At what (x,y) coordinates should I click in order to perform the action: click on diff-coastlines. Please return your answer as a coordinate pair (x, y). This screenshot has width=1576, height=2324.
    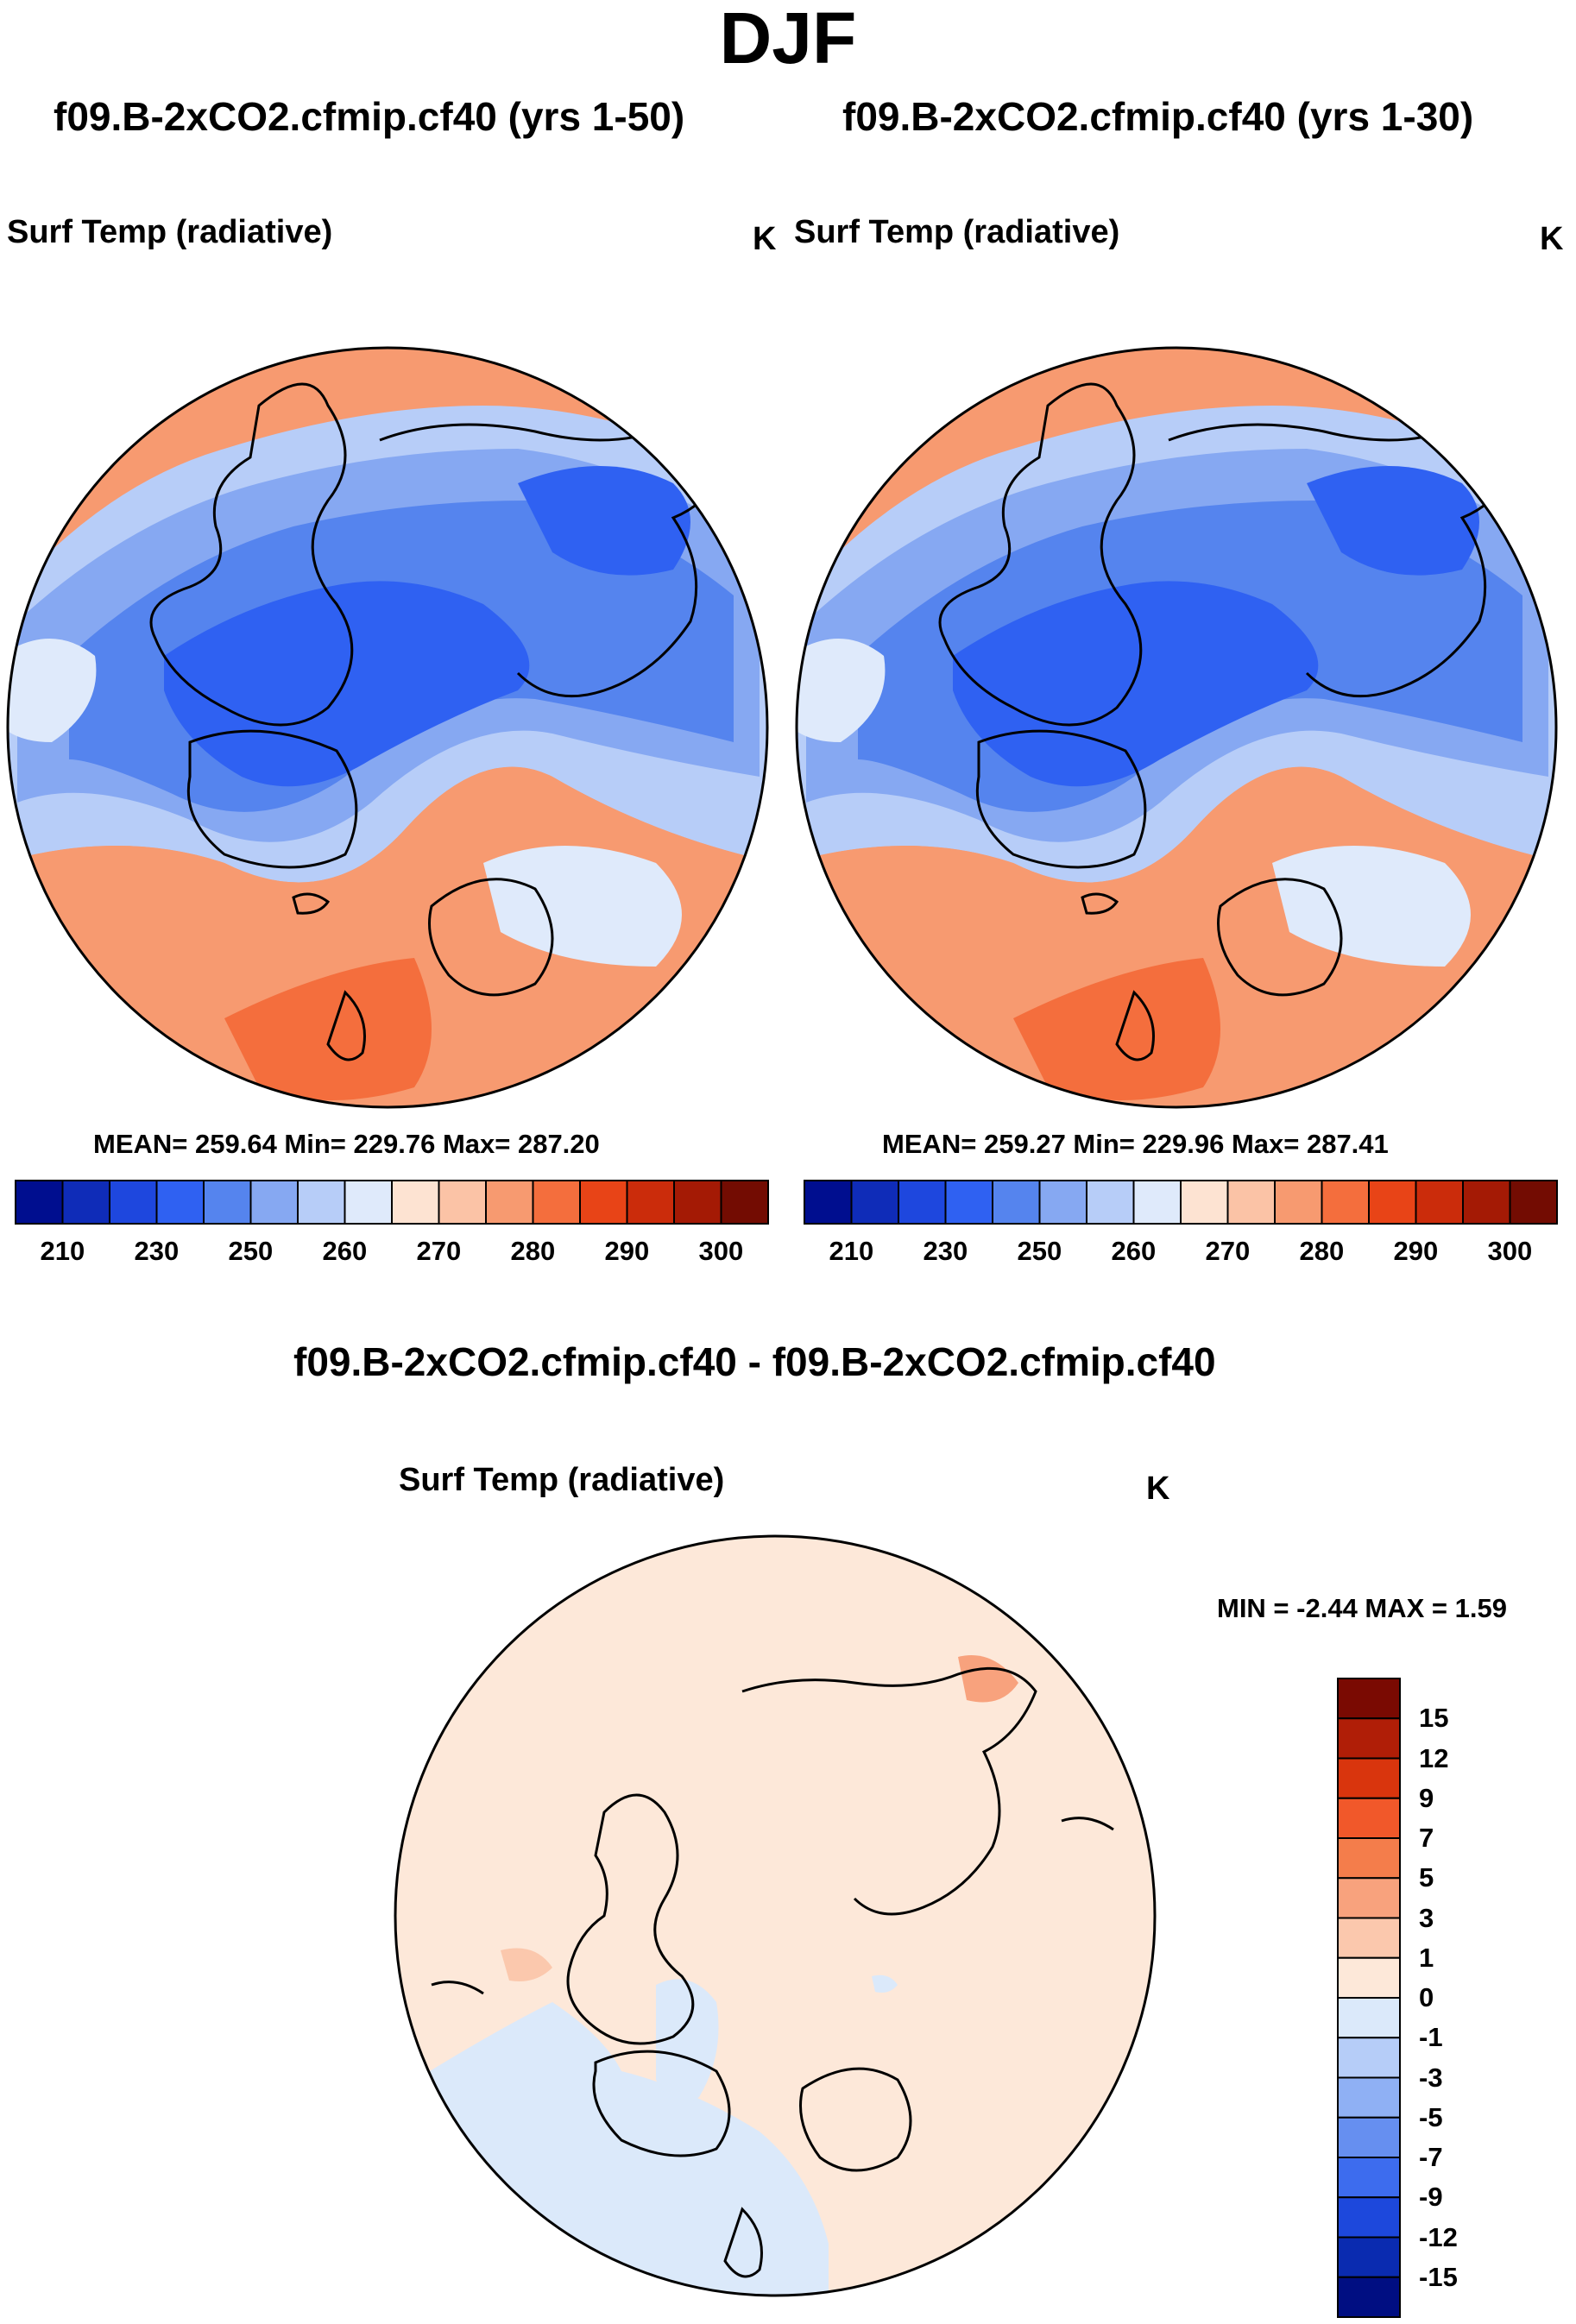
    Looking at the image, I should click on (772, 1972).